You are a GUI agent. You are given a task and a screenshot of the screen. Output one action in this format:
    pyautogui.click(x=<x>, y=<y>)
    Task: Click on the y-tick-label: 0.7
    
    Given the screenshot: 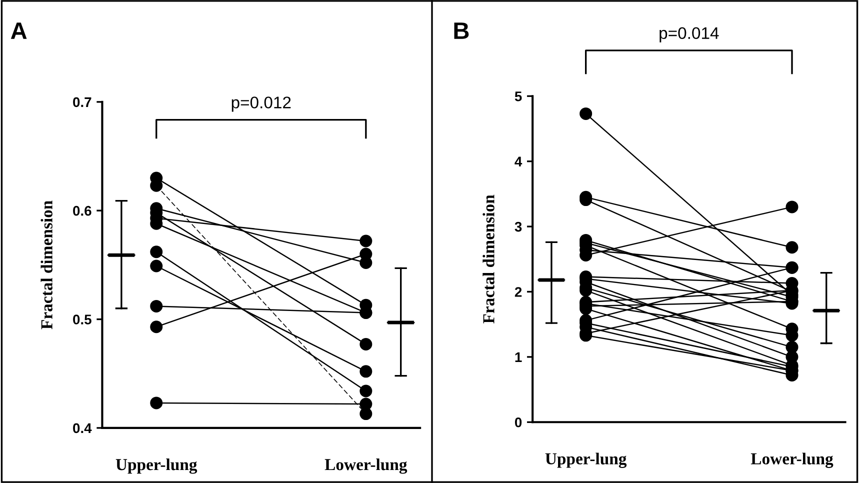 What is the action you would take?
    pyautogui.click(x=82, y=102)
    